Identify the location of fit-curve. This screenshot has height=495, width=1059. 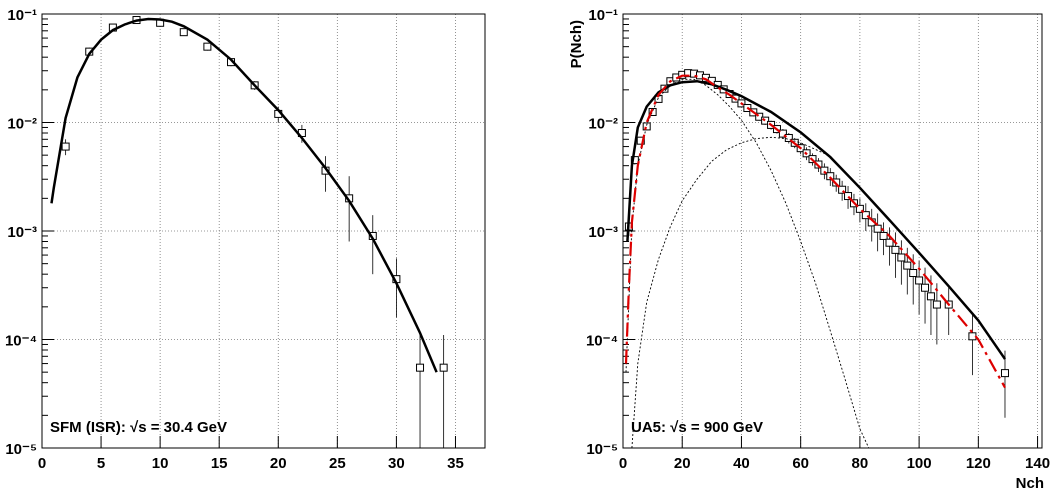
(731, 292).